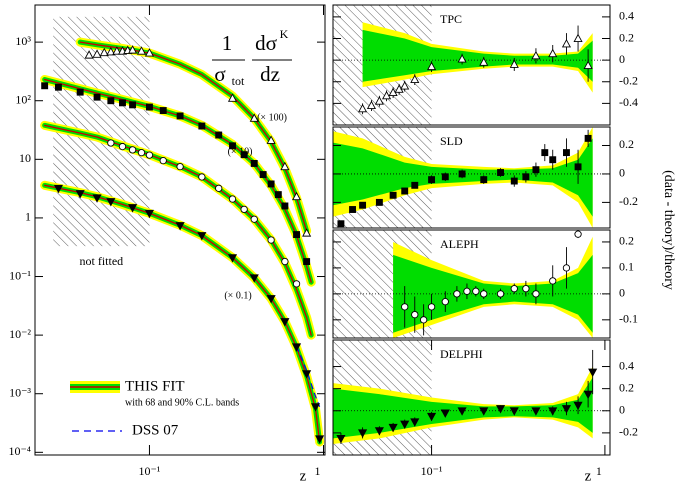  What do you see at coordinates (626, 37) in the screenshot?
I see `y-tick-label: 0.2` at bounding box center [626, 37].